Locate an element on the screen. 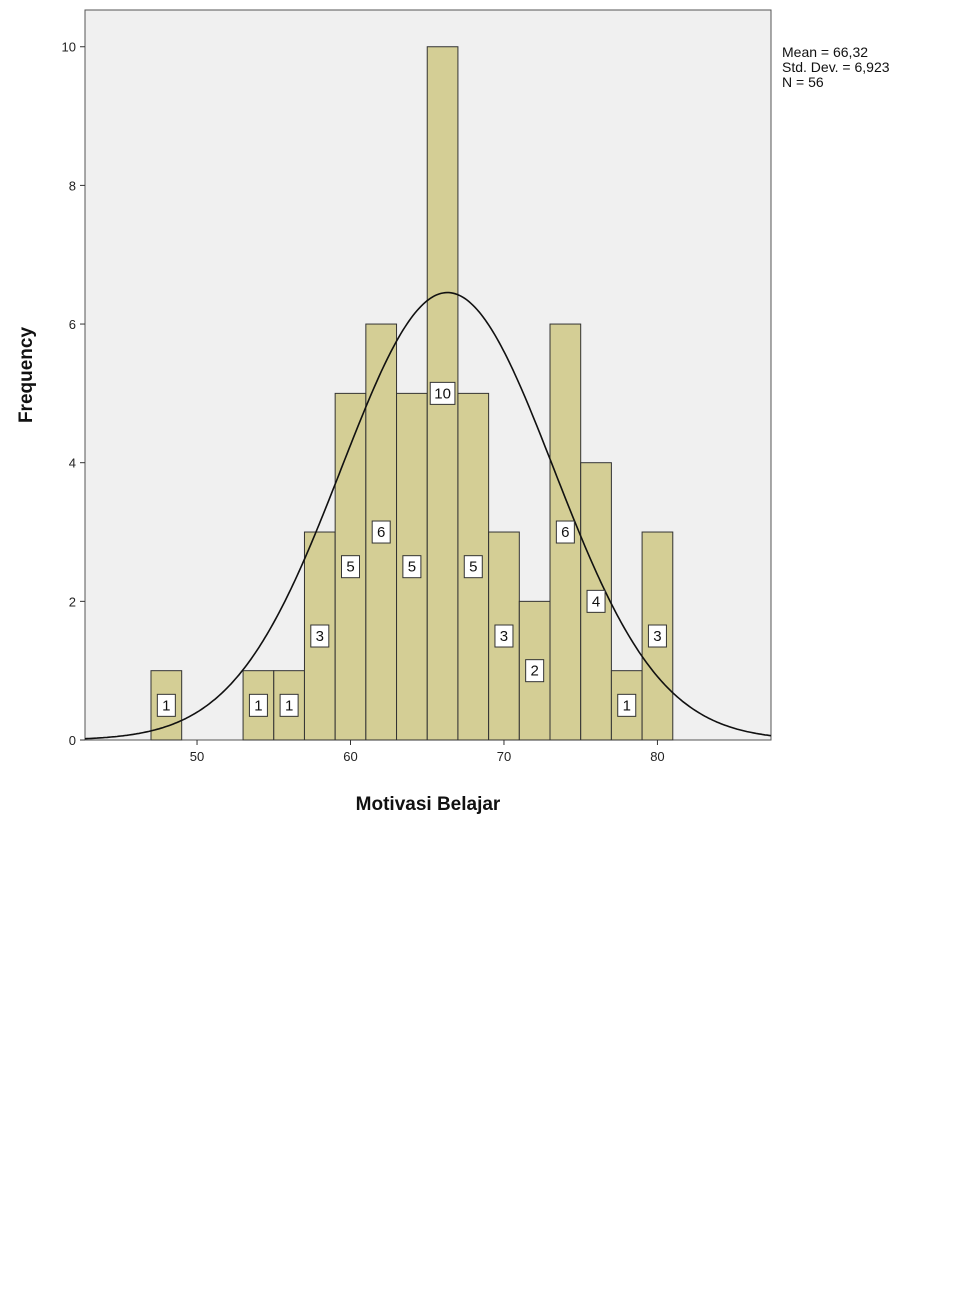  x-tick-label: 60 is located at coordinates (350, 756).